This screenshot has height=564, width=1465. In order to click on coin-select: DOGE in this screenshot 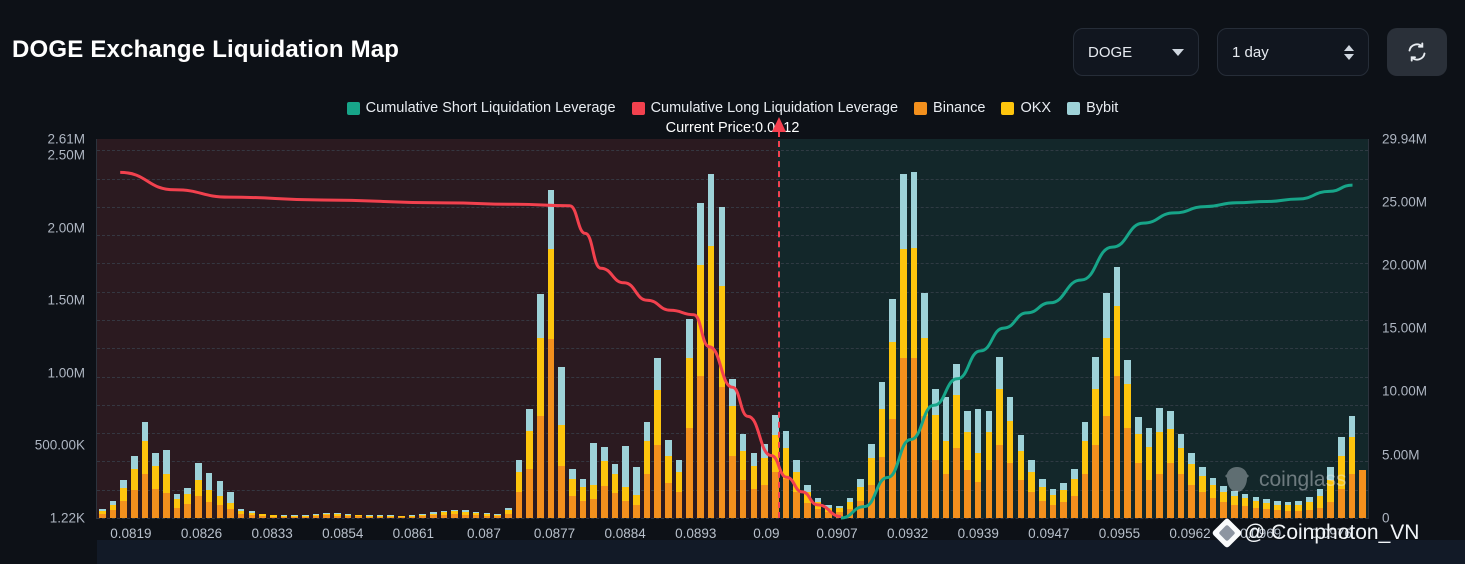, I will do `click(1136, 52)`.